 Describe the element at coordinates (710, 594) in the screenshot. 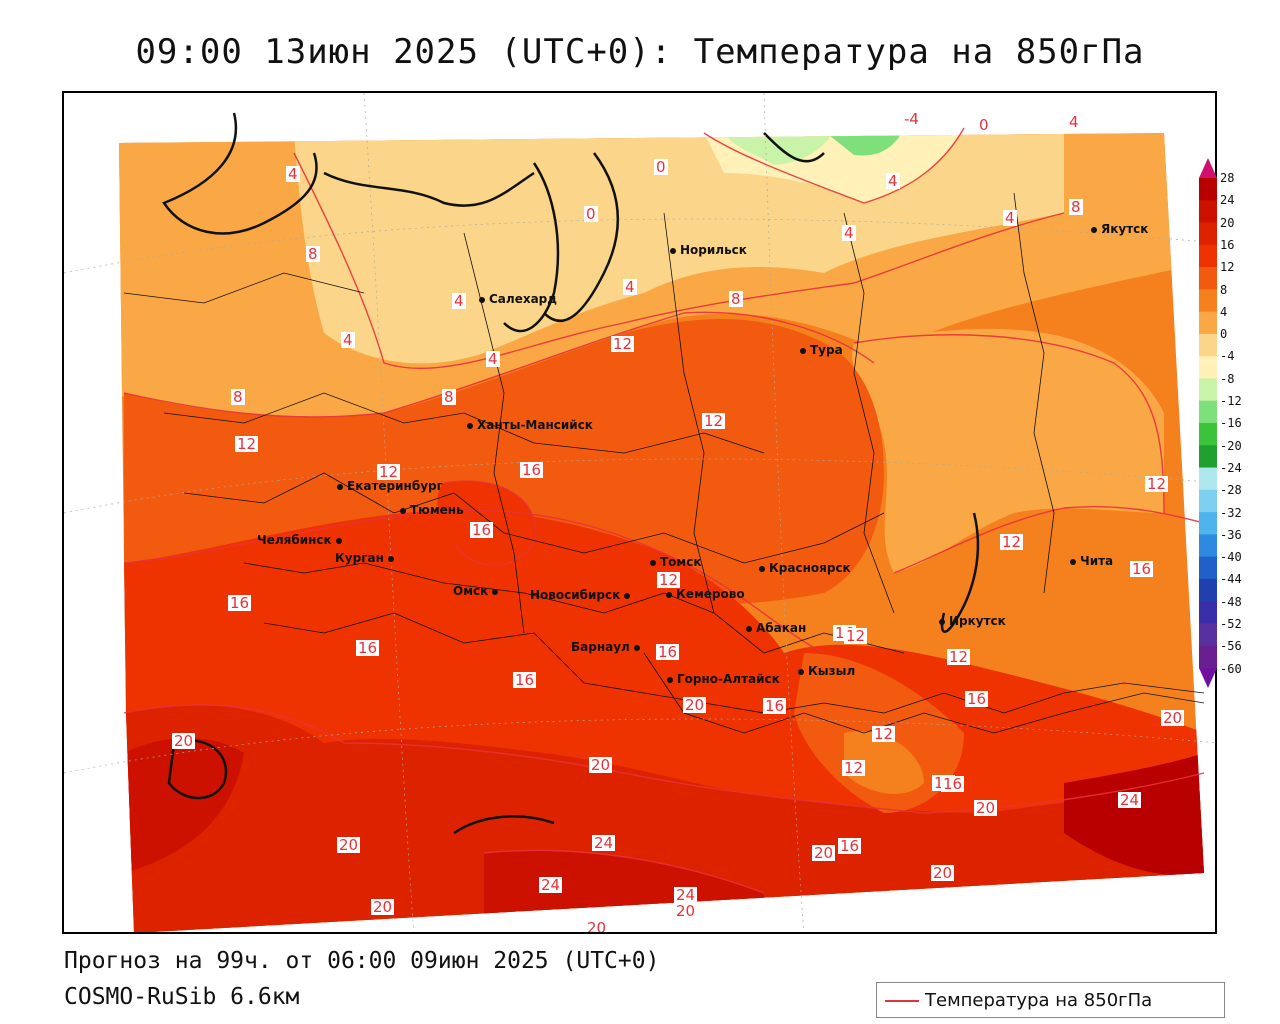

I see `city-label: Кемерово` at that location.